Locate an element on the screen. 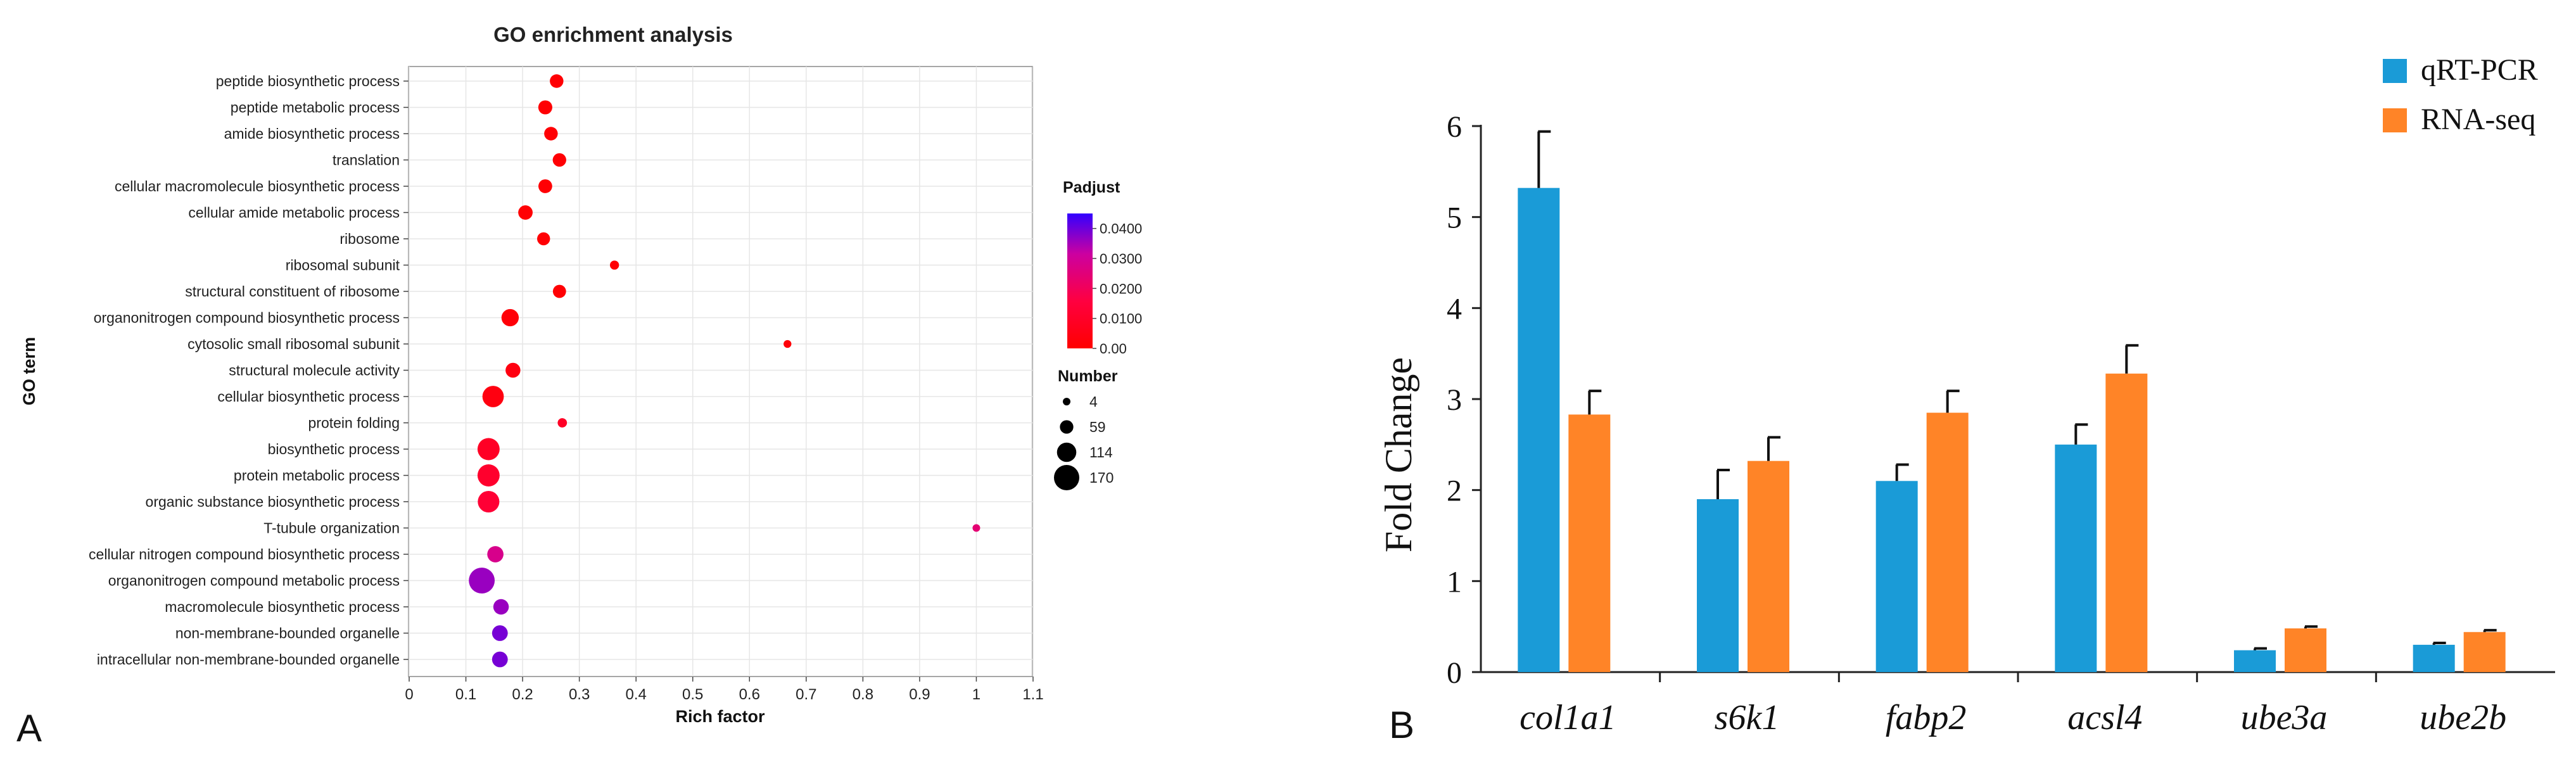 The image size is (2576, 769). gene-label: ube3a is located at coordinates (2284, 717).